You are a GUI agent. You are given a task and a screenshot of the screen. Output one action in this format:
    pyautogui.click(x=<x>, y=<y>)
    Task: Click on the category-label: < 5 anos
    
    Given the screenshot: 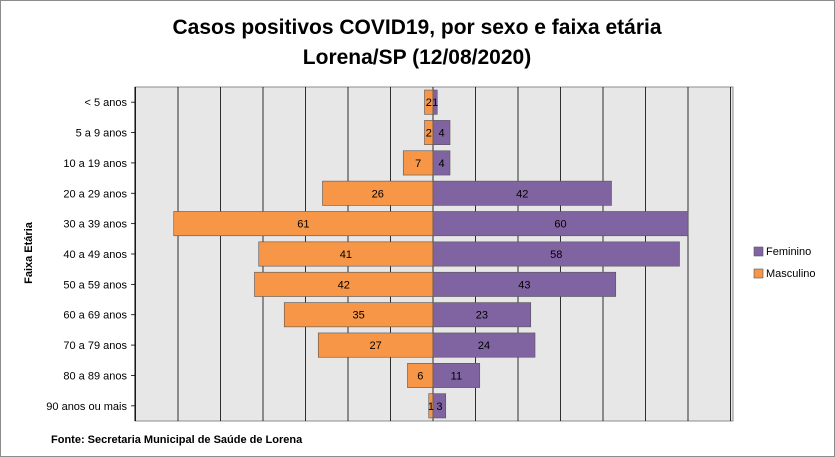 What is the action you would take?
    pyautogui.click(x=105, y=103)
    